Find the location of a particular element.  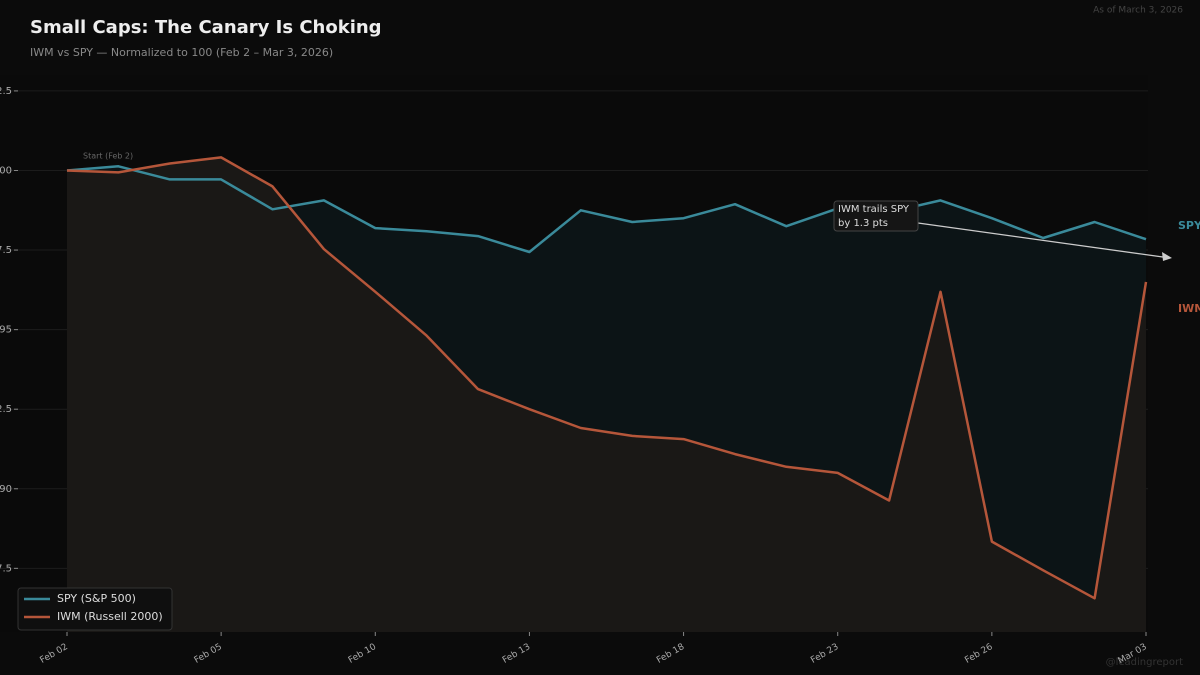

y-tick-label: 92.5 is located at coordinates (6, 409).